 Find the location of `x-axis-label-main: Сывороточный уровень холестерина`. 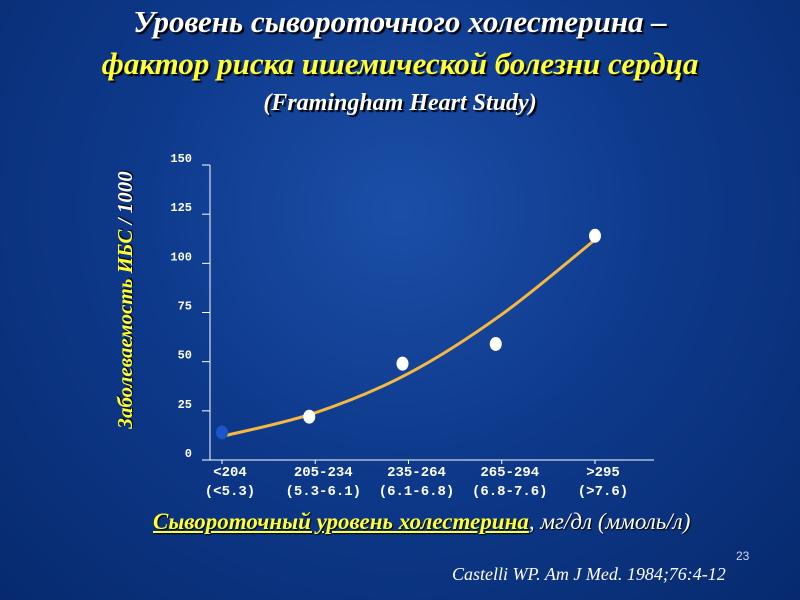

x-axis-label-main: Сывороточный уровень холестерина is located at coordinates (341, 521).